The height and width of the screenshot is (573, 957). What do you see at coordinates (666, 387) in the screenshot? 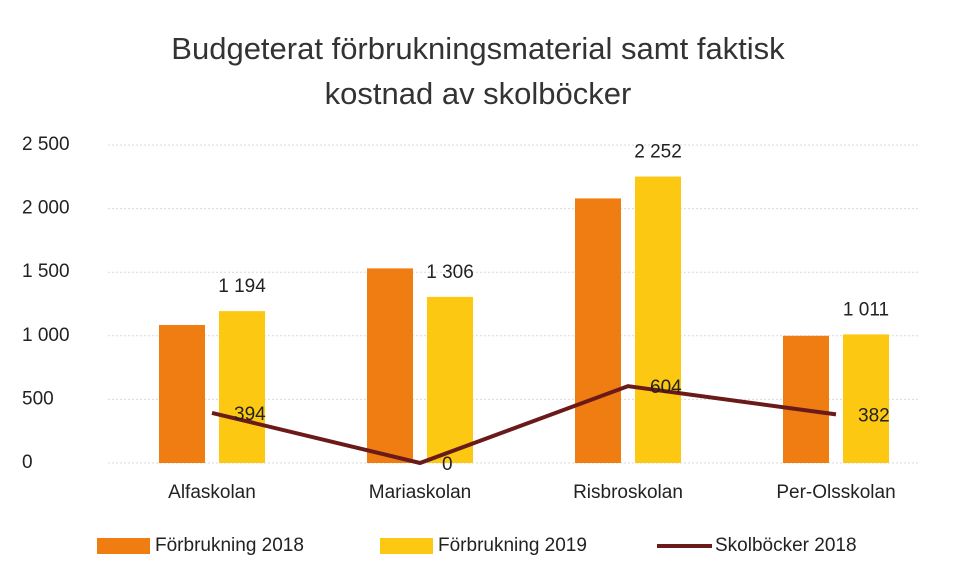
I see `data-label: 604` at bounding box center [666, 387].